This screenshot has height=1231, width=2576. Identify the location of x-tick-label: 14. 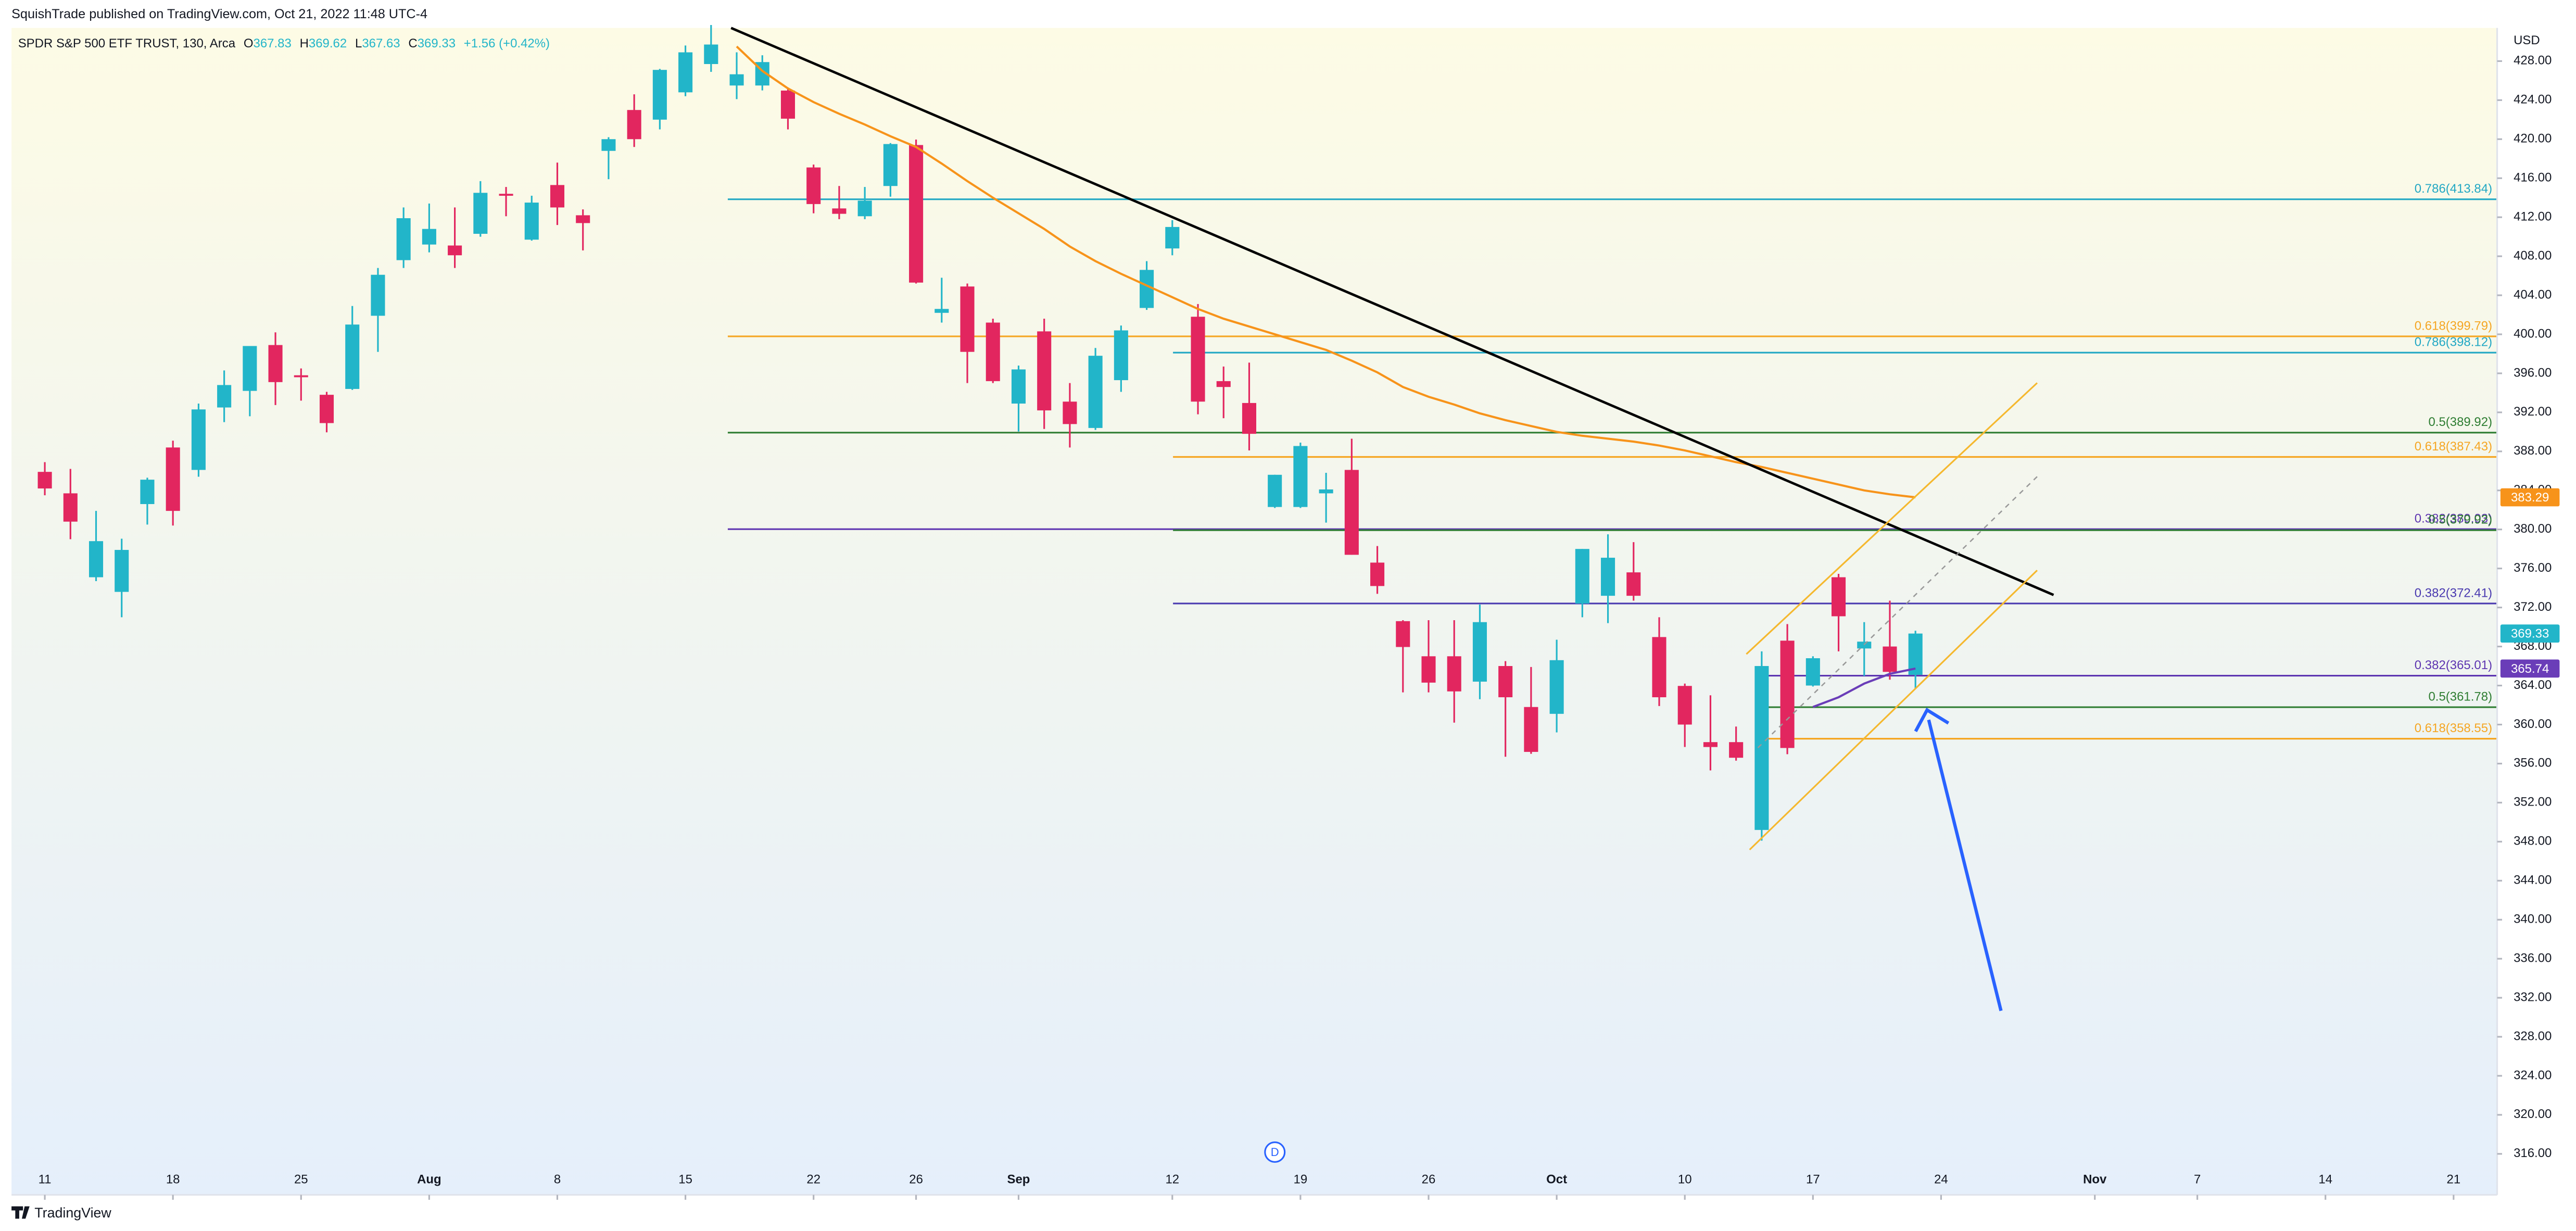
(2325, 1179).